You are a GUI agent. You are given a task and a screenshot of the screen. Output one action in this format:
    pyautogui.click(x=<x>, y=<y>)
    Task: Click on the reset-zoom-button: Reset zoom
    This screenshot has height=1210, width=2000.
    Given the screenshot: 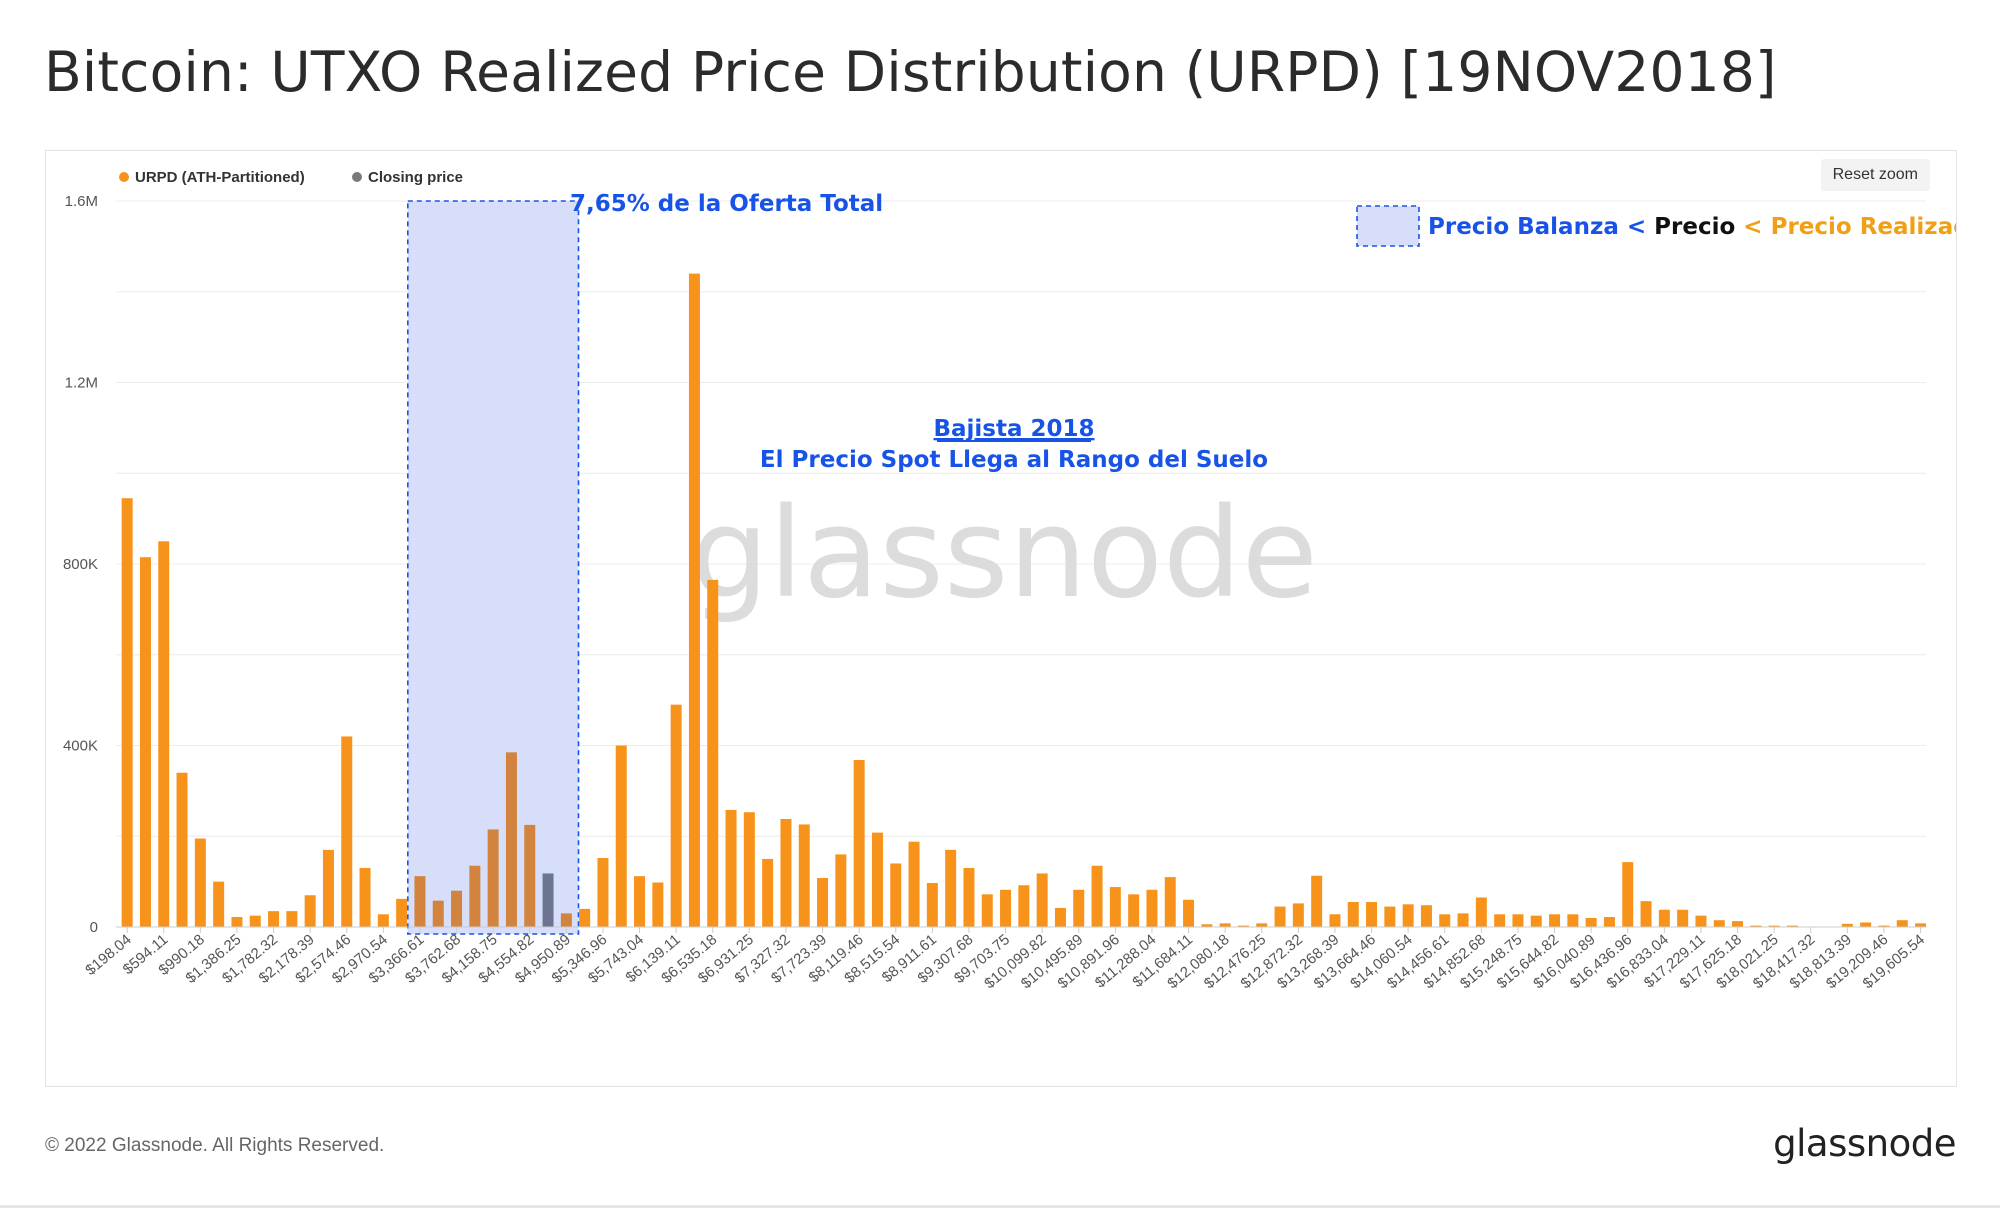 What is the action you would take?
    pyautogui.click(x=1875, y=175)
    